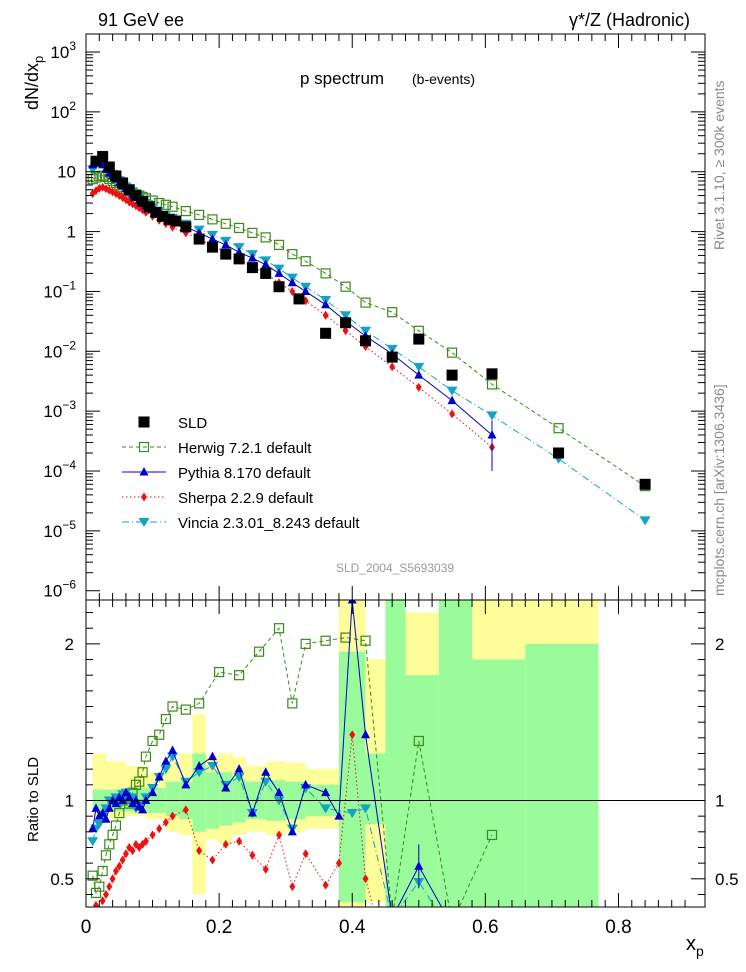  What do you see at coordinates (34, 83) in the screenshot?
I see `y-axis-label-top: dN/dxp` at bounding box center [34, 83].